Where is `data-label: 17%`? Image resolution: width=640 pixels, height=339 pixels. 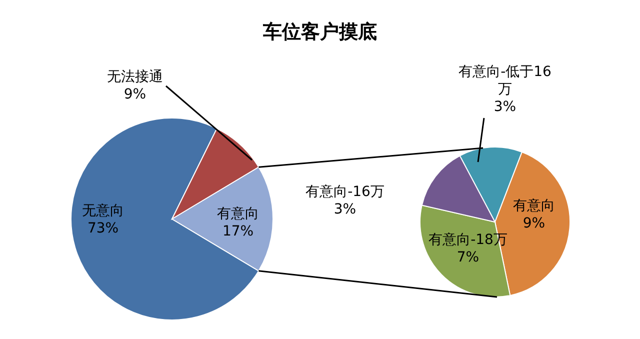
data-label: 17% is located at coordinates (238, 232).